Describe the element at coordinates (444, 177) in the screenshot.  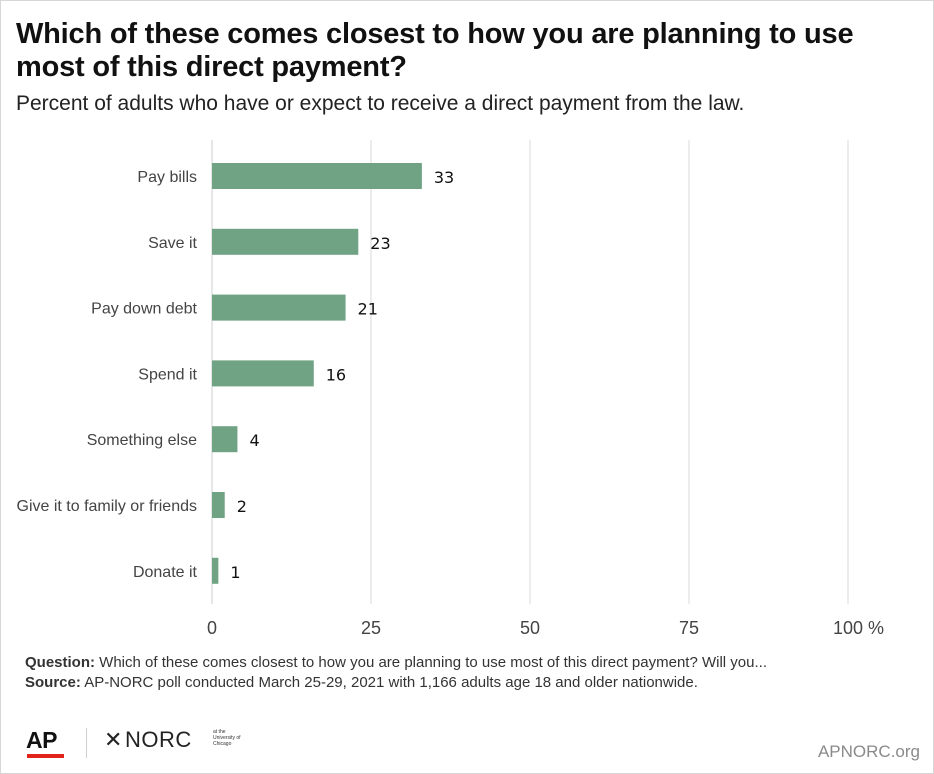
I see `data-label: 33` at that location.